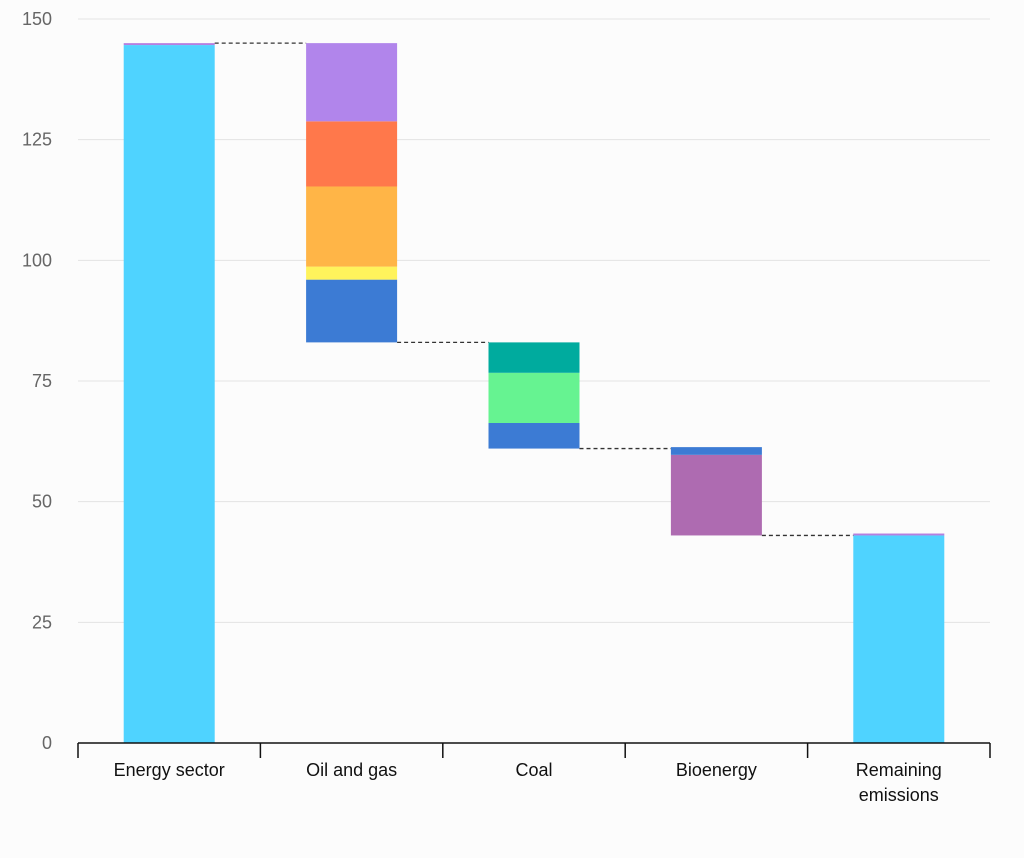 The width and height of the screenshot is (1024, 858). Describe the element at coordinates (37, 19) in the screenshot. I see `y-tick-label: 150` at that location.